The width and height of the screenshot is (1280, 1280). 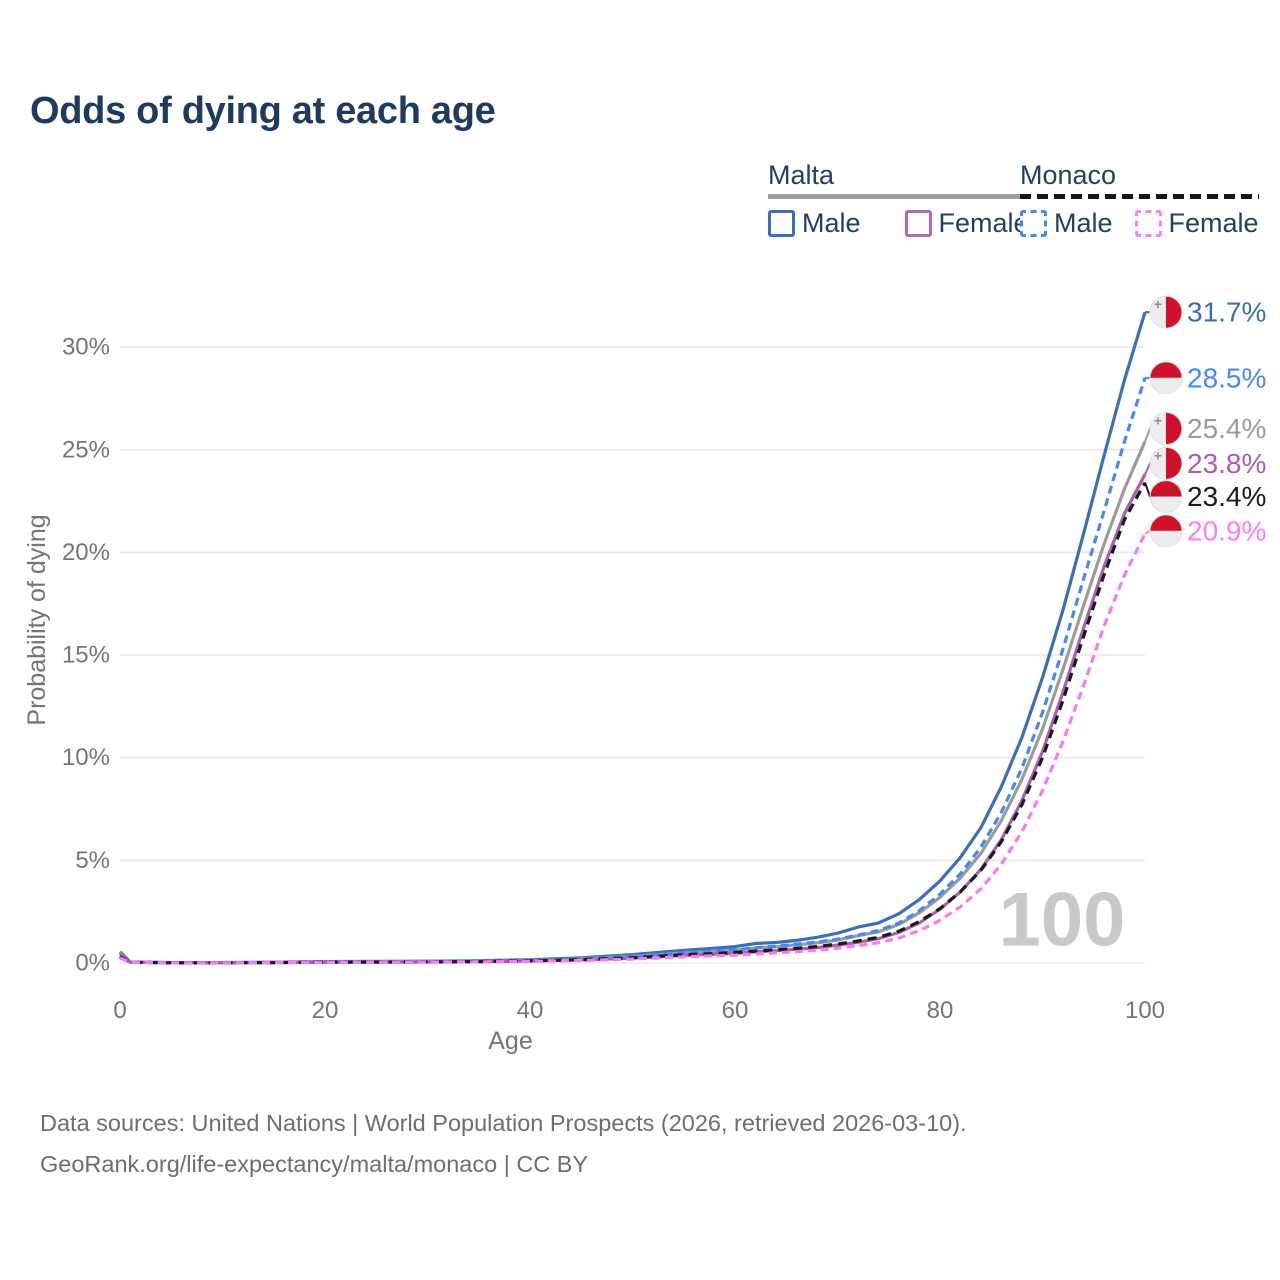 I want to click on legend-item-monaco-female: Female, so click(x=1196, y=223).